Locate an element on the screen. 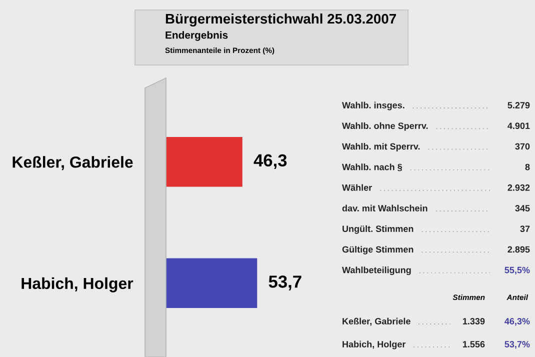 This screenshot has height=357, width=535. text: dav. mit Wahlschein is located at coordinates (385, 208).